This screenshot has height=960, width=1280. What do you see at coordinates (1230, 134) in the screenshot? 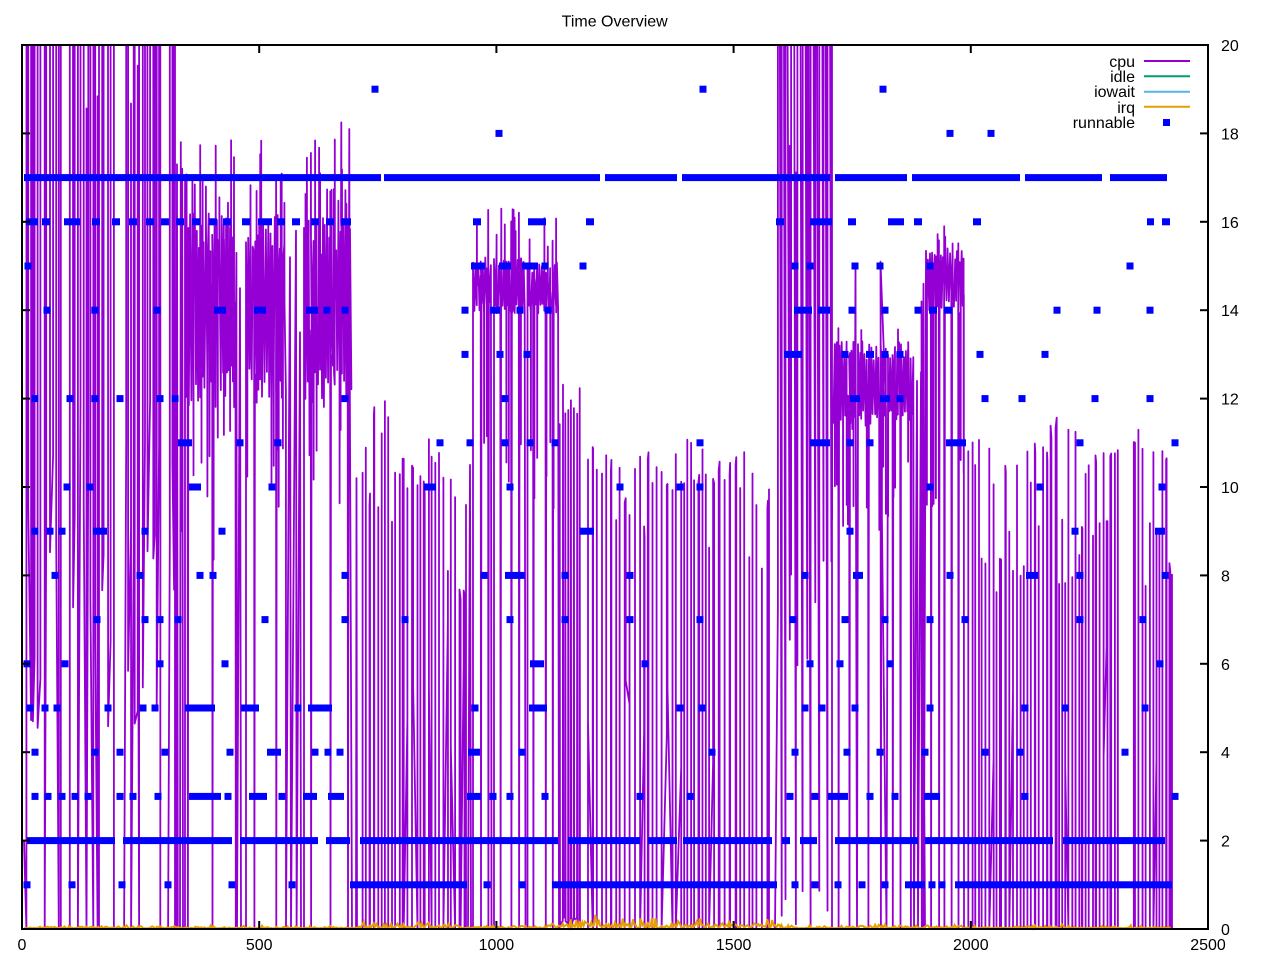
I see `svg-text: 18` at bounding box center [1230, 134].